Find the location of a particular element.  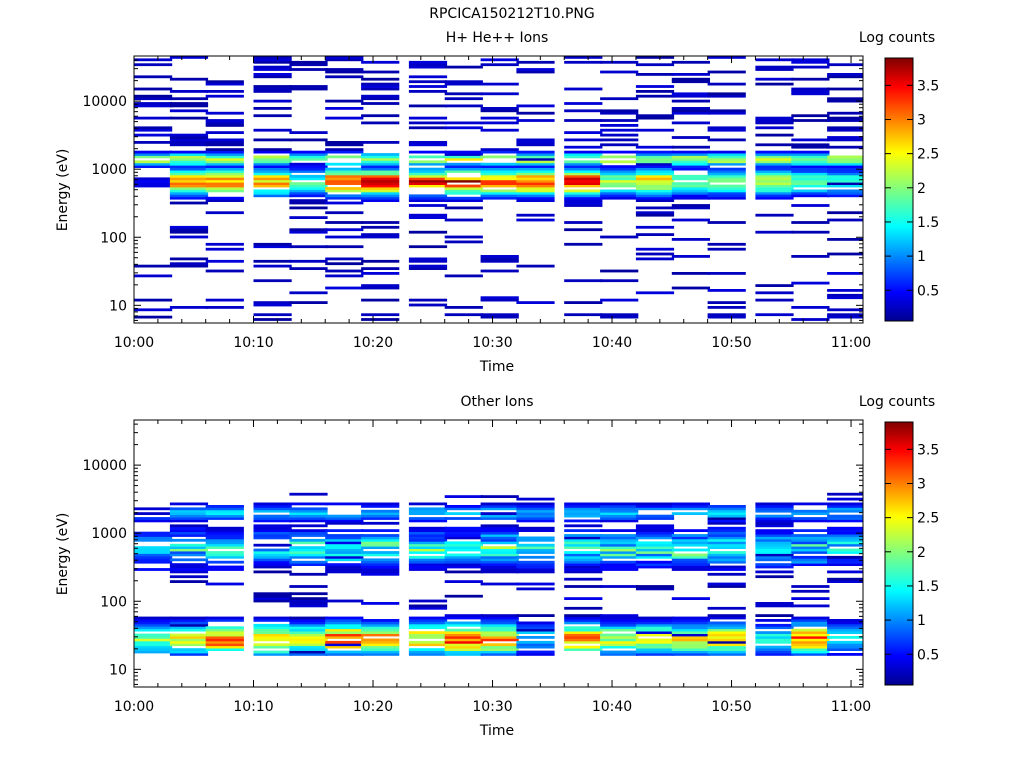

y-tick-label: 10000 is located at coordinates (104, 466).